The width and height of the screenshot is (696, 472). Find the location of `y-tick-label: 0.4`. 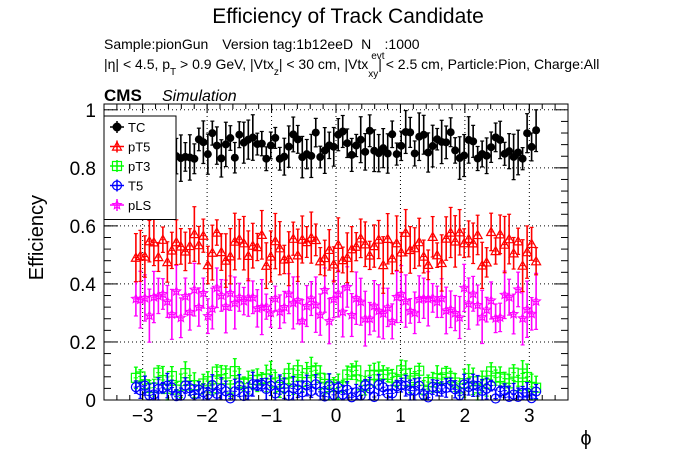

y-tick-label: 0.4 is located at coordinates (83, 285).